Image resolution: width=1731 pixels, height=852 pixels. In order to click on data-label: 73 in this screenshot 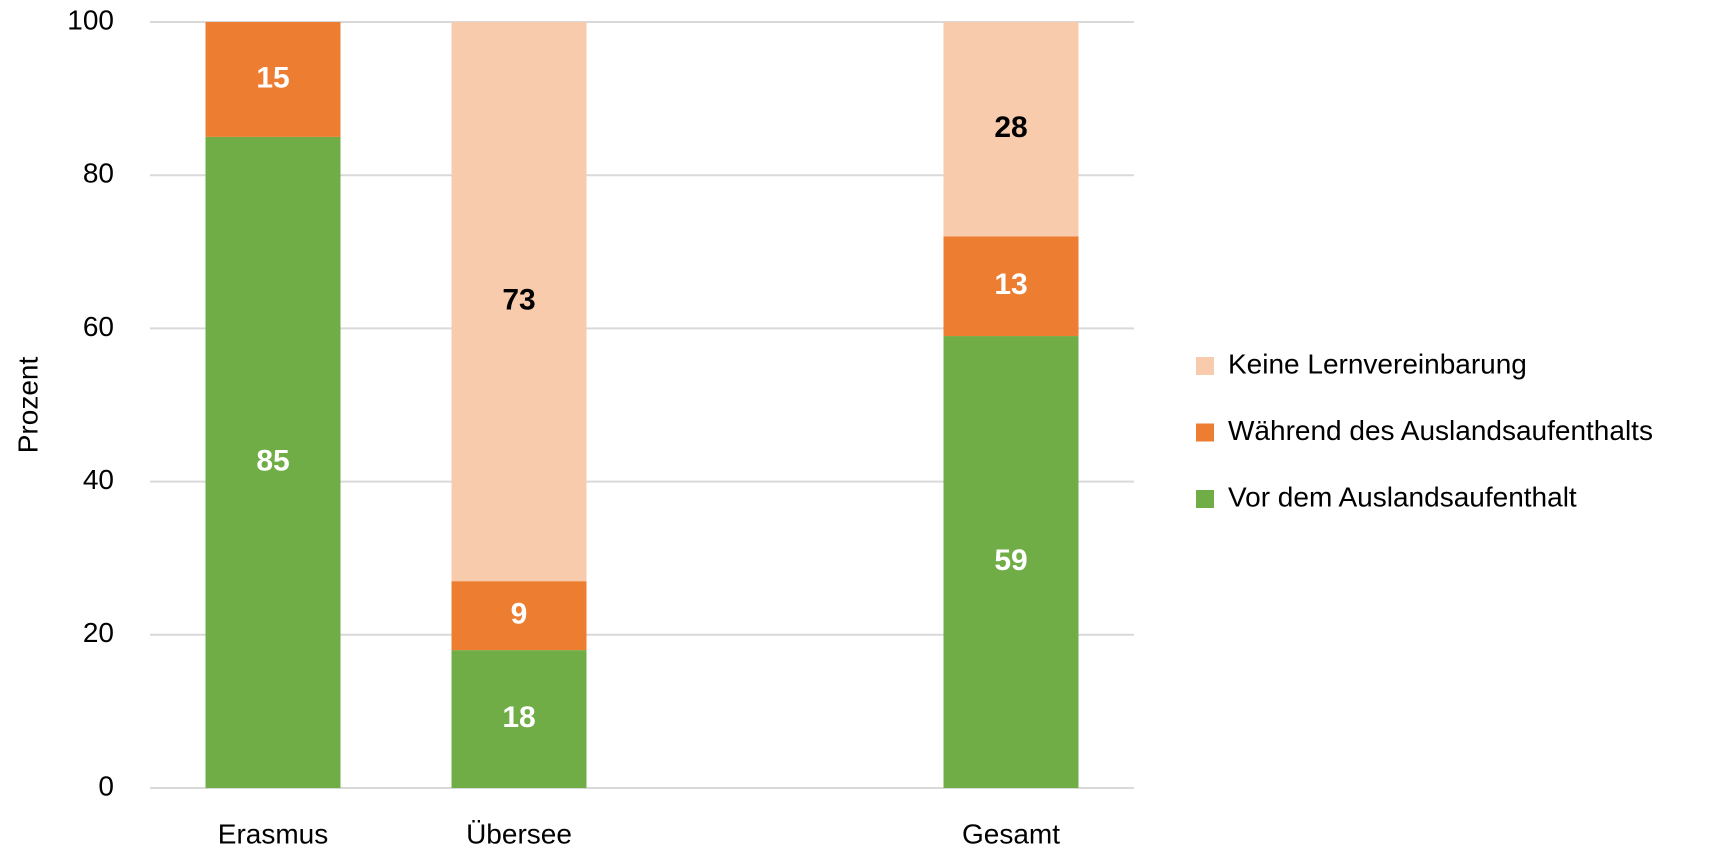, I will do `click(518, 300)`.